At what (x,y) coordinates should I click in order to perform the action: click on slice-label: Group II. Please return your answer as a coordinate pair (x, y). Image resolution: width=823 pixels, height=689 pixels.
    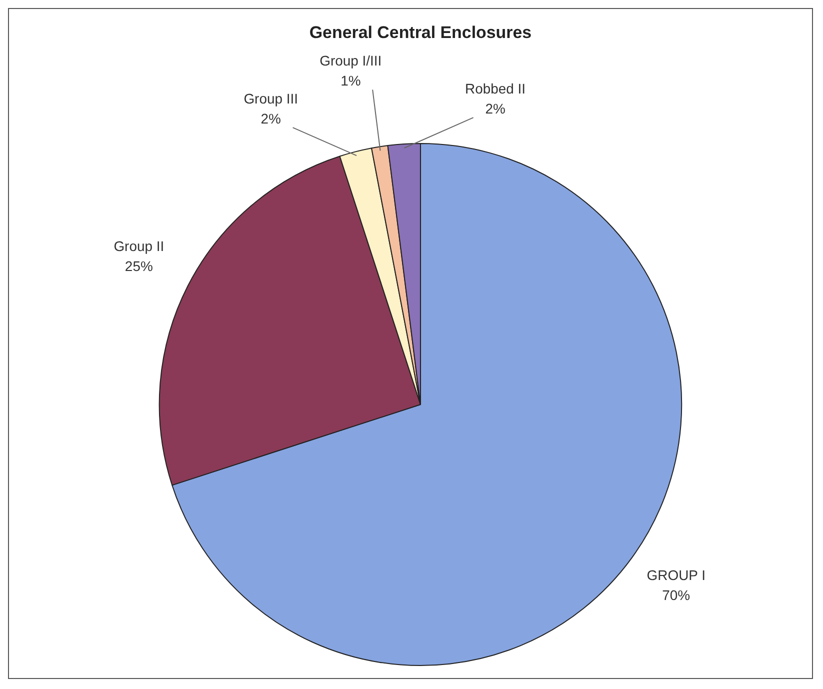
    Looking at the image, I should click on (139, 246).